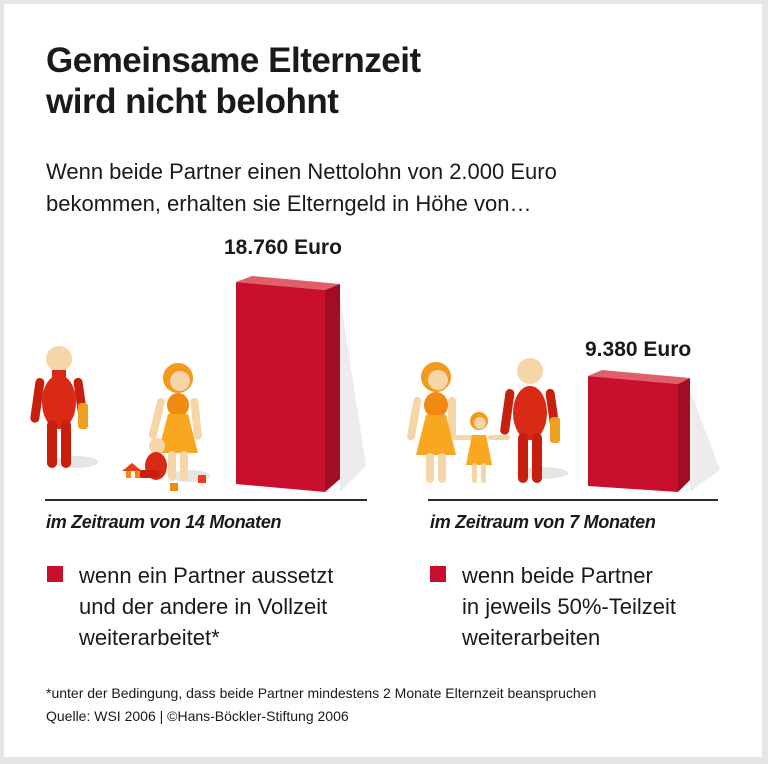 This screenshot has width=768, height=764. Describe the element at coordinates (543, 522) in the screenshot. I see `period-label-2: im Zeitraum von 7 Monaten` at that location.